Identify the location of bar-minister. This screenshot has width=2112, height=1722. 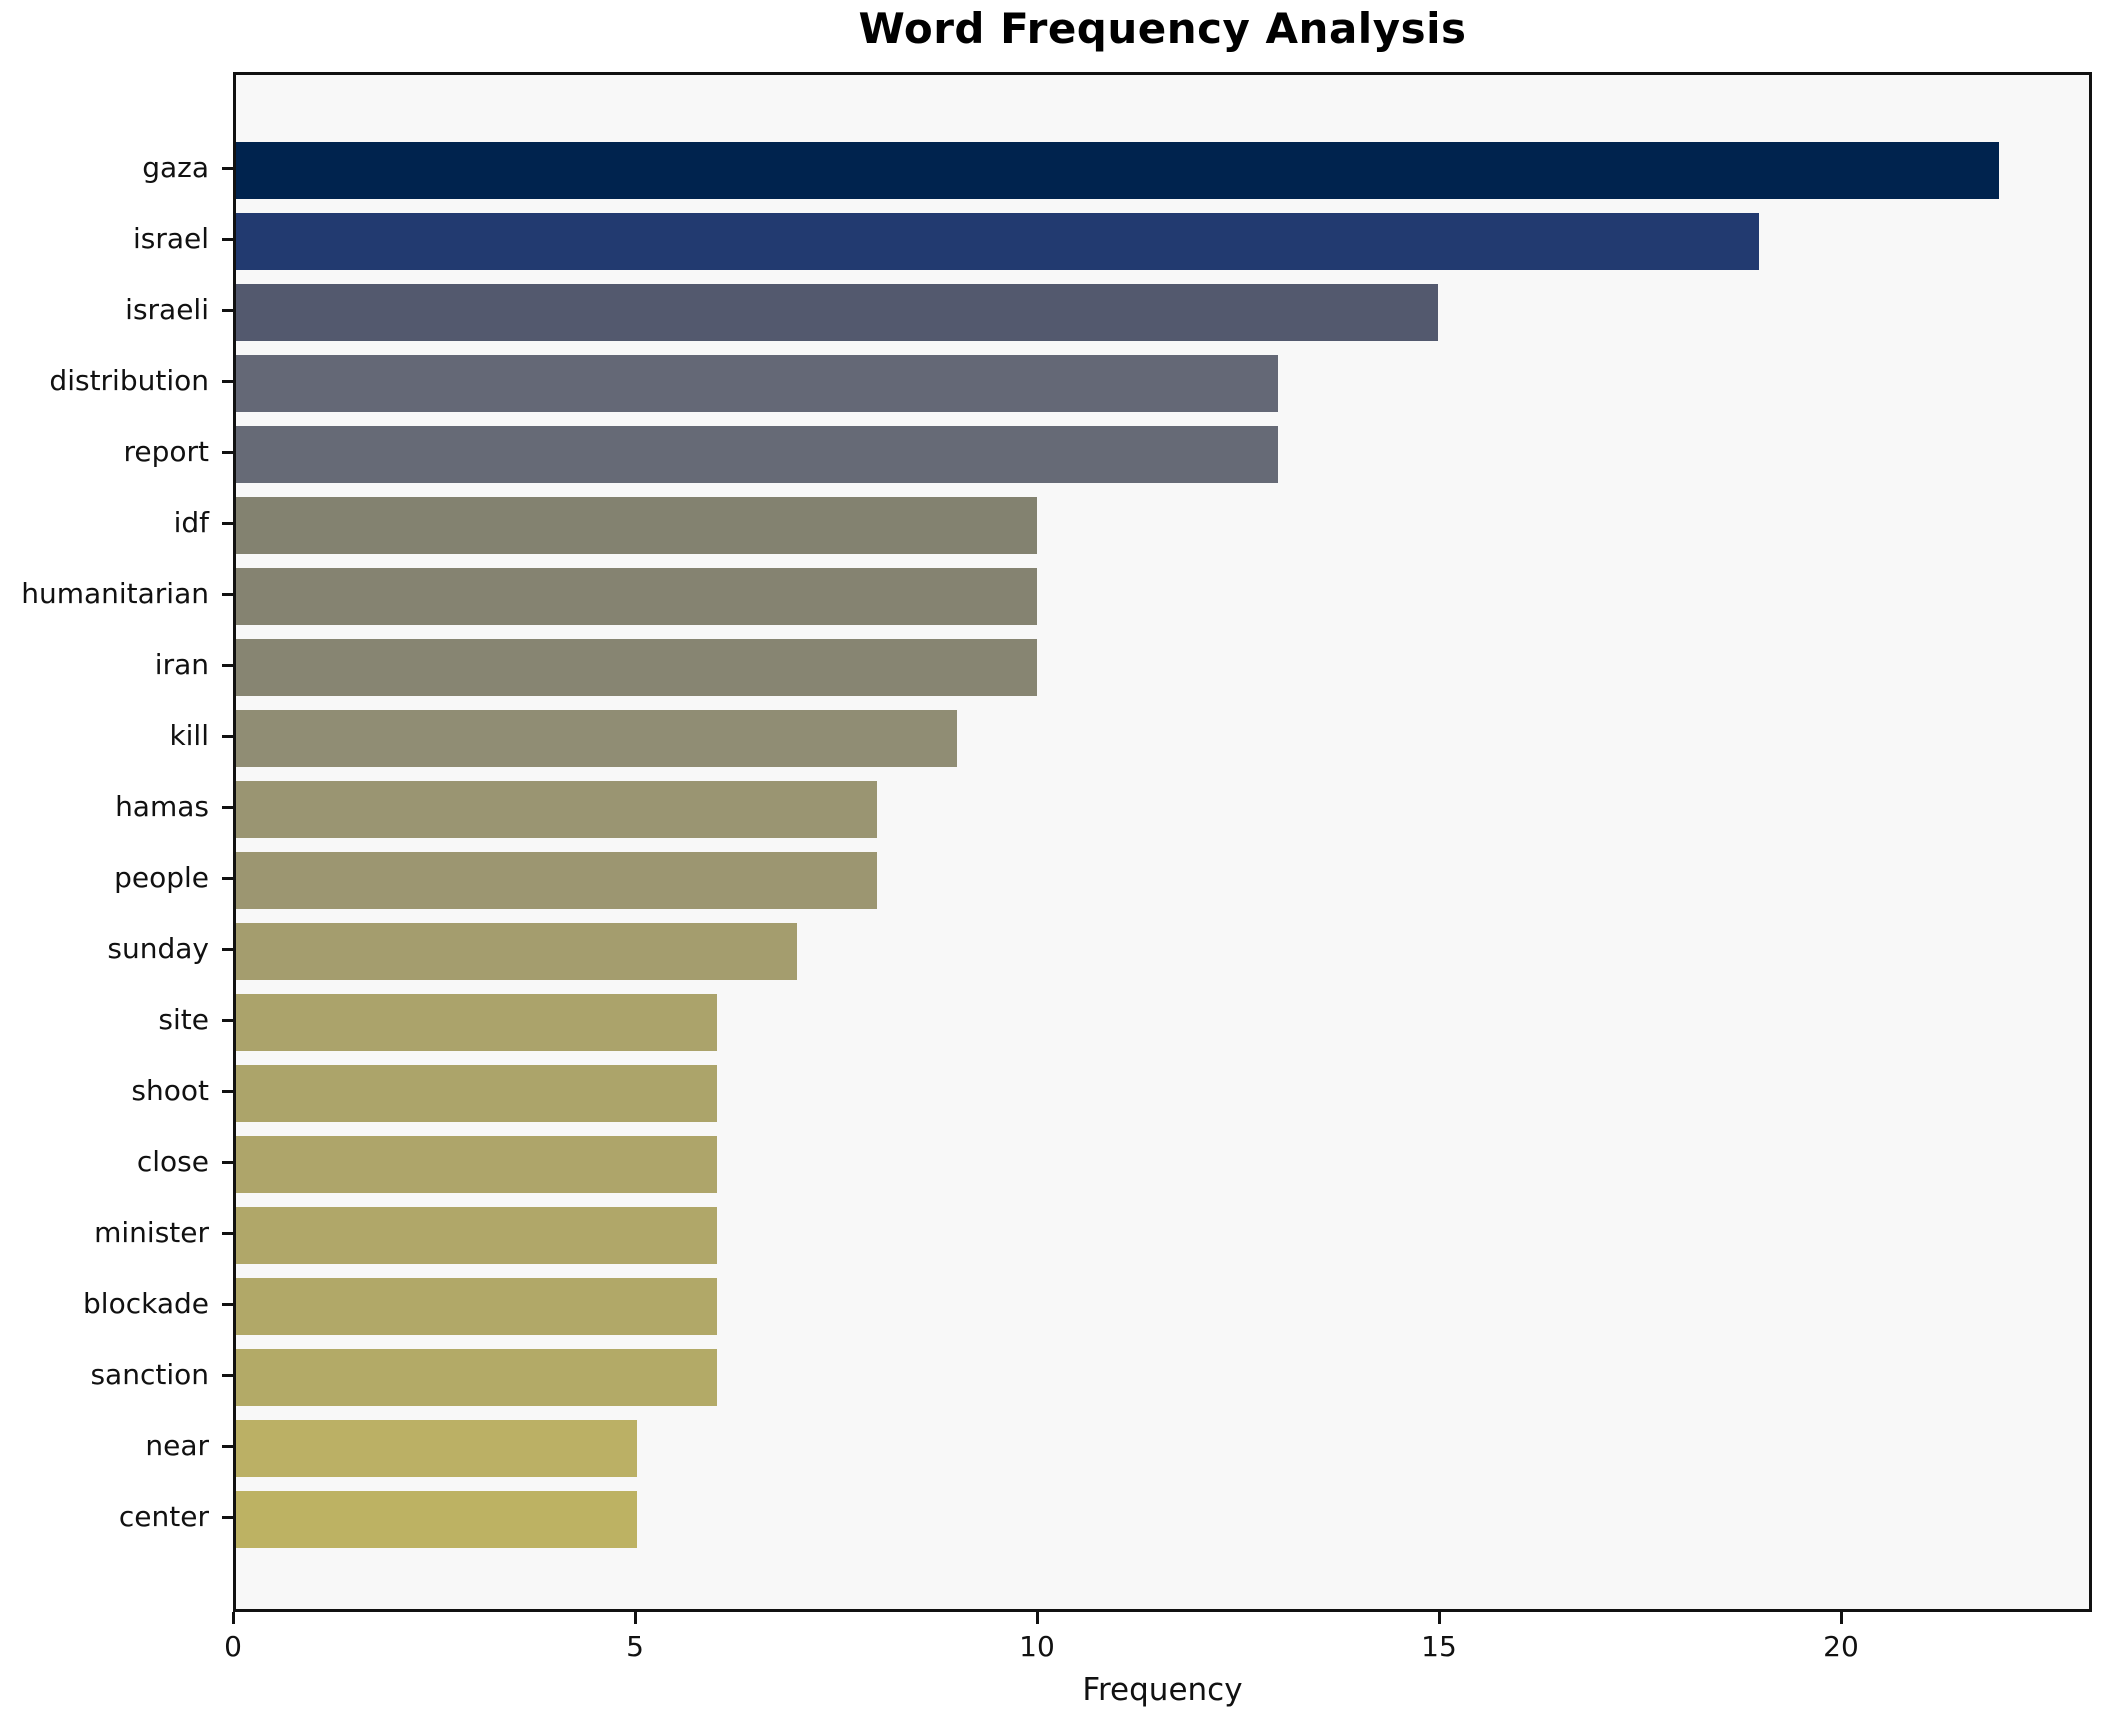
(476, 1235).